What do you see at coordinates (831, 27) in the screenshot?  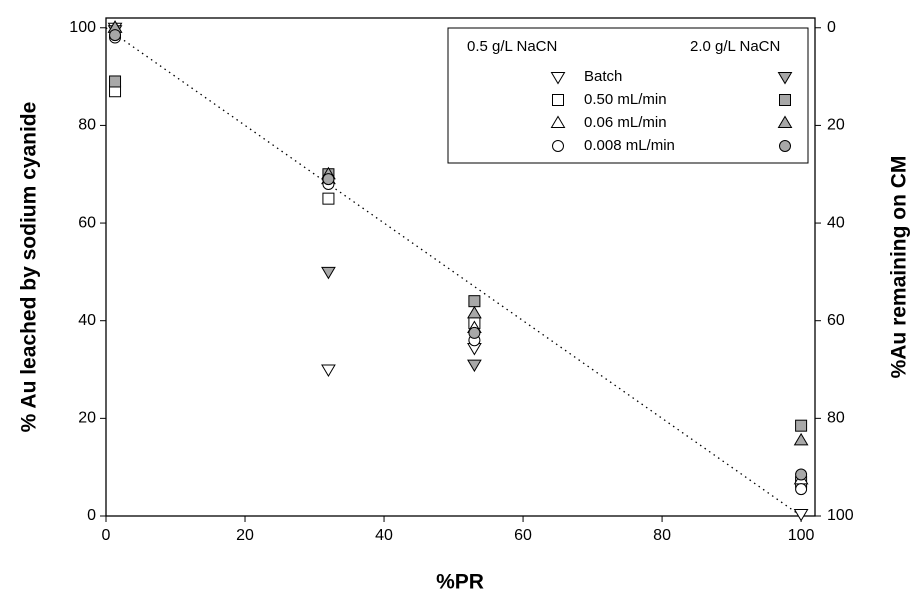 I see `y2-tick-label: 0` at bounding box center [831, 27].